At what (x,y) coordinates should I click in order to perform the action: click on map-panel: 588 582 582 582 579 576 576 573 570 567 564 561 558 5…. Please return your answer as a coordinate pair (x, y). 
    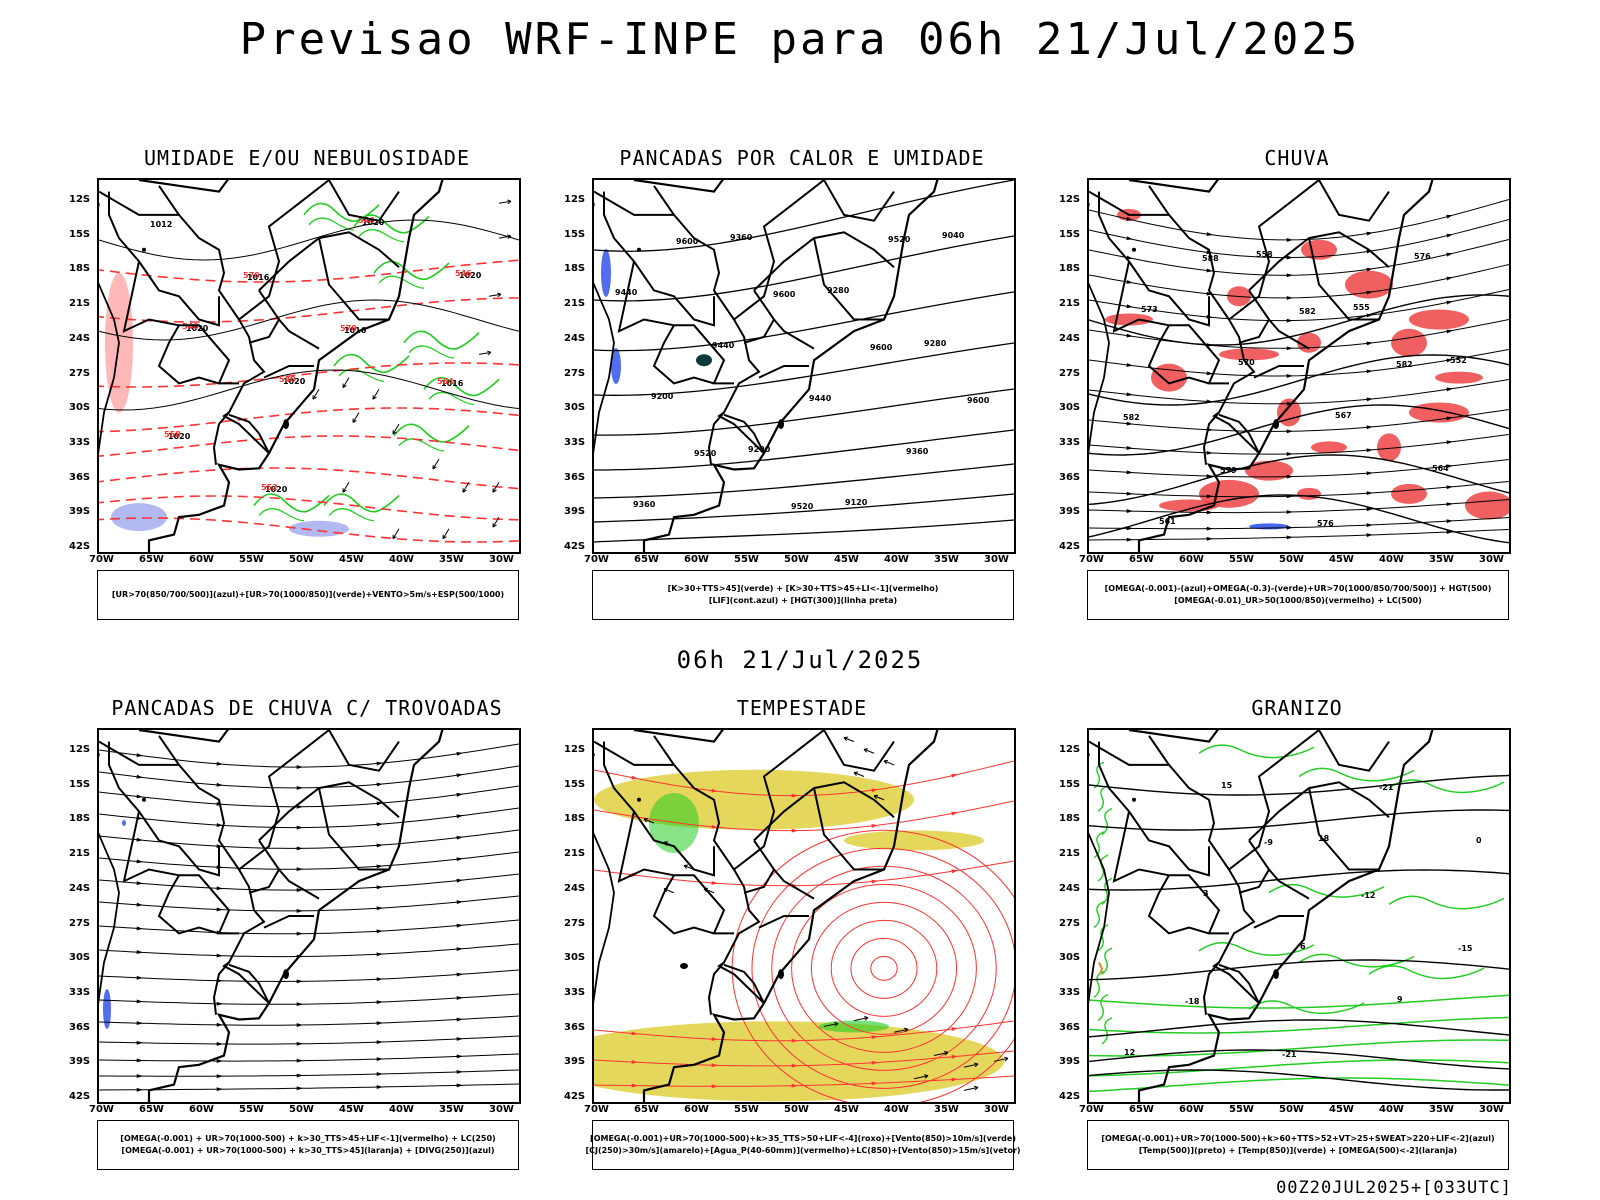
    Looking at the image, I should click on (1299, 366).